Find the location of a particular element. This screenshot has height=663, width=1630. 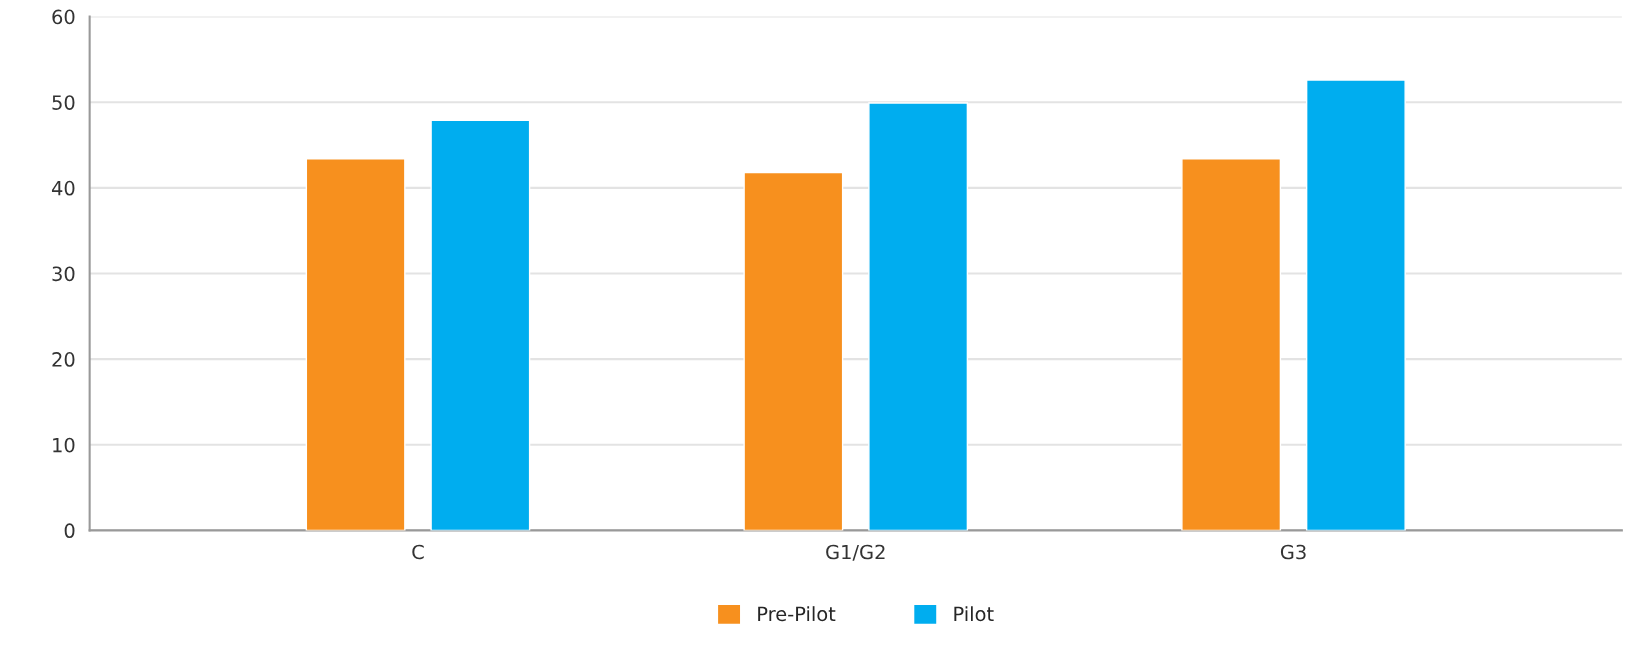

x-tick-label: G3 is located at coordinates (1293, 552).